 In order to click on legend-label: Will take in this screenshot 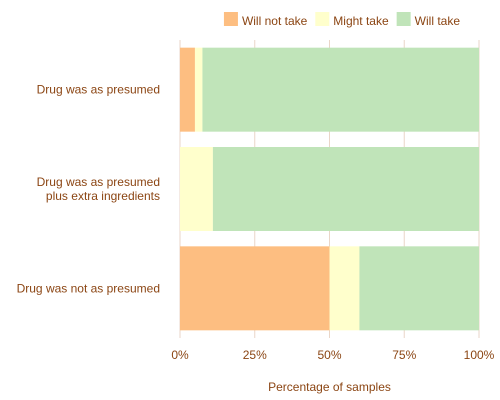, I will do `click(438, 21)`.